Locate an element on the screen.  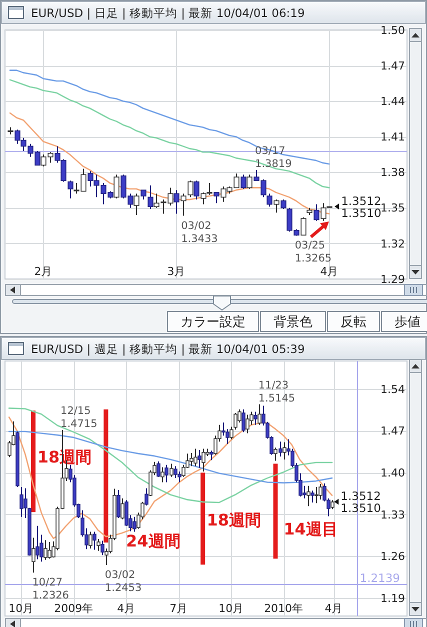
annotation: 1.3512 is located at coordinates (360, 496).